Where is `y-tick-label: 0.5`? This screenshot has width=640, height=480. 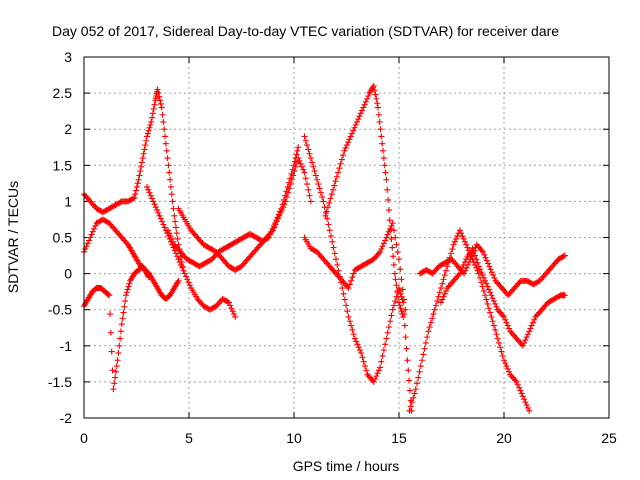 y-tick-label: 0.5 is located at coordinates (63, 238).